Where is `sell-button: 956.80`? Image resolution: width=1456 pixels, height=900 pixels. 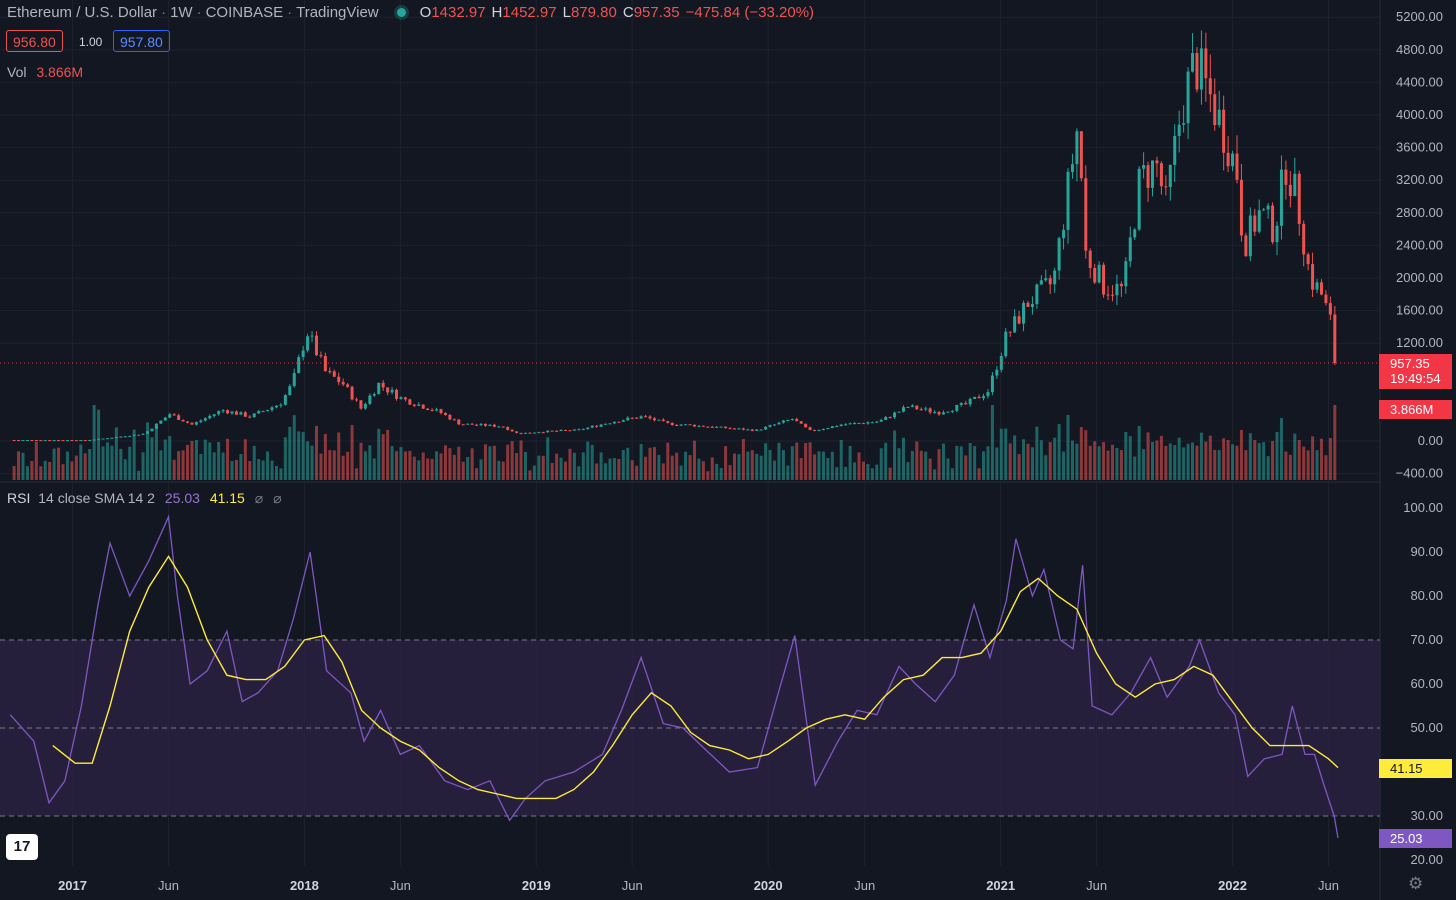 sell-button: 956.80 is located at coordinates (34, 41).